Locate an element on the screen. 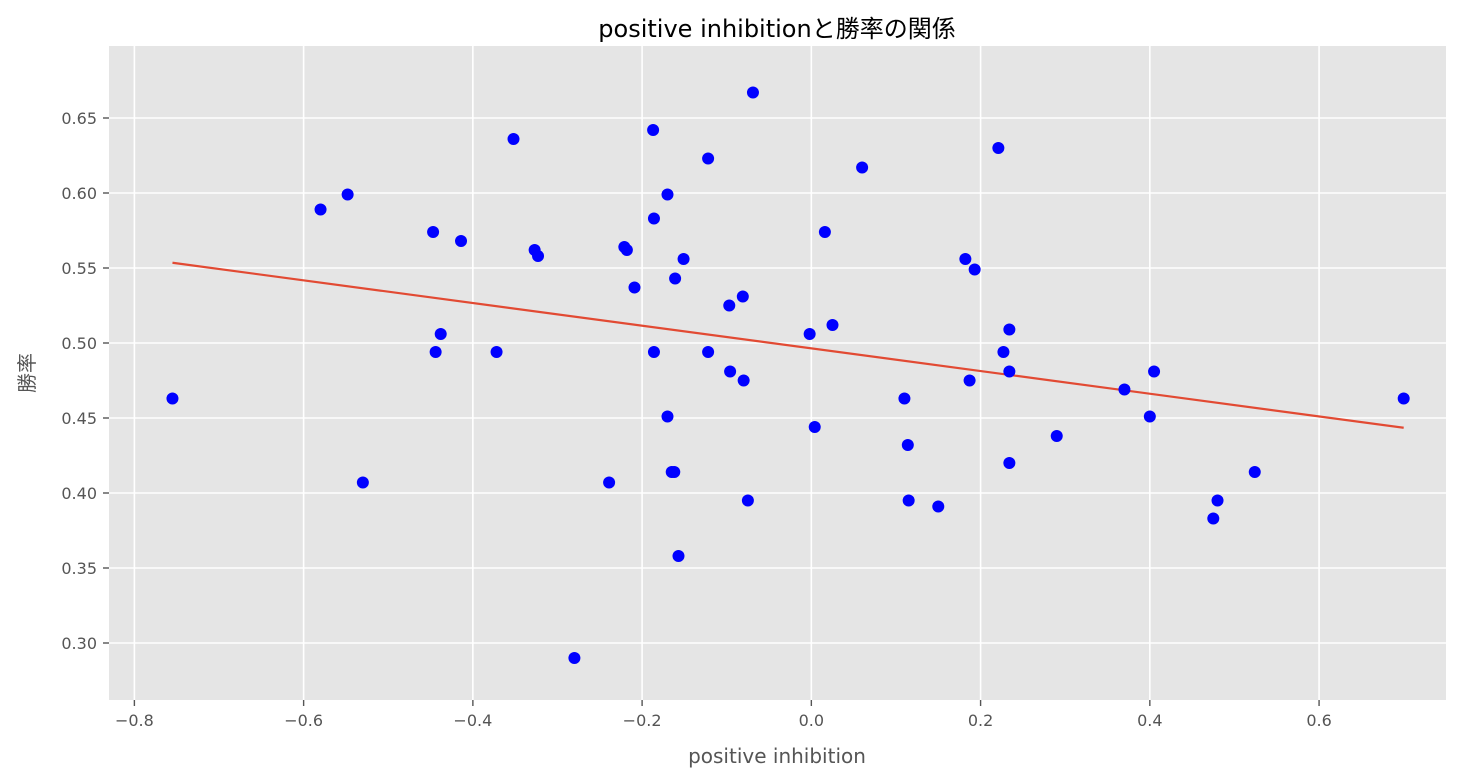 The image size is (1464, 783). x-tick-label: −0.6 is located at coordinates (303, 720).